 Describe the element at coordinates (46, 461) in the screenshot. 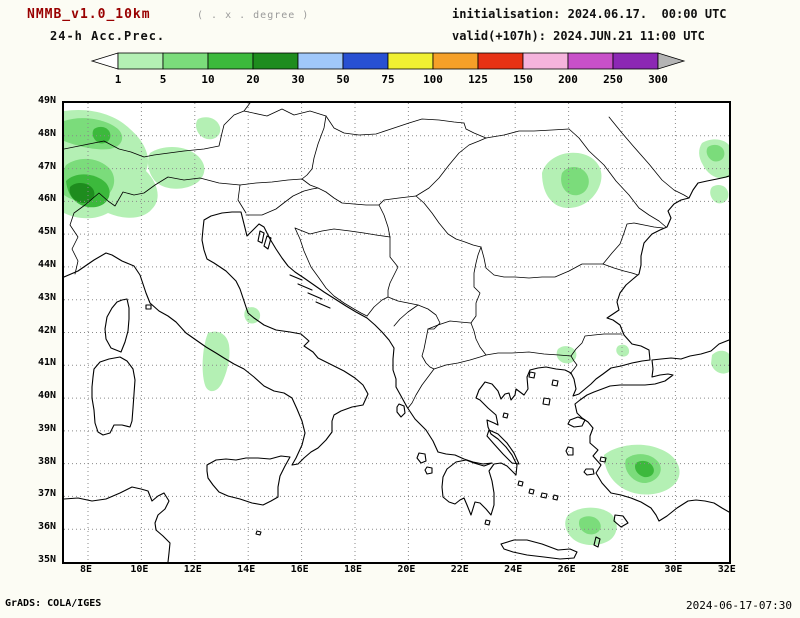

I see `lat-tick-label: 38N` at that location.